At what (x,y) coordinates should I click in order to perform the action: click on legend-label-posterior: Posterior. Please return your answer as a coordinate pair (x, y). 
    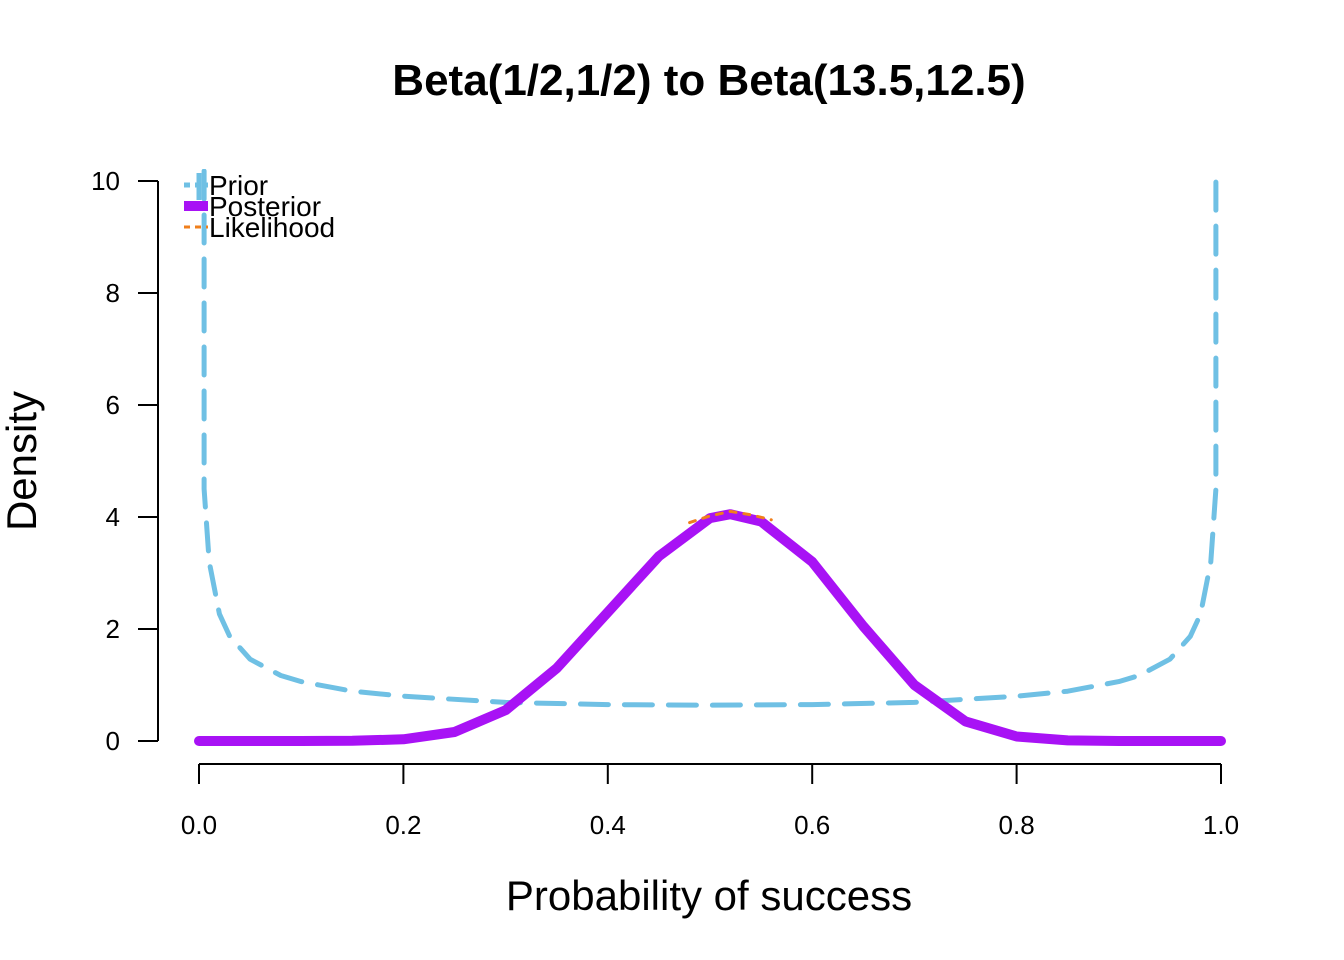
    Looking at the image, I should click on (265, 206).